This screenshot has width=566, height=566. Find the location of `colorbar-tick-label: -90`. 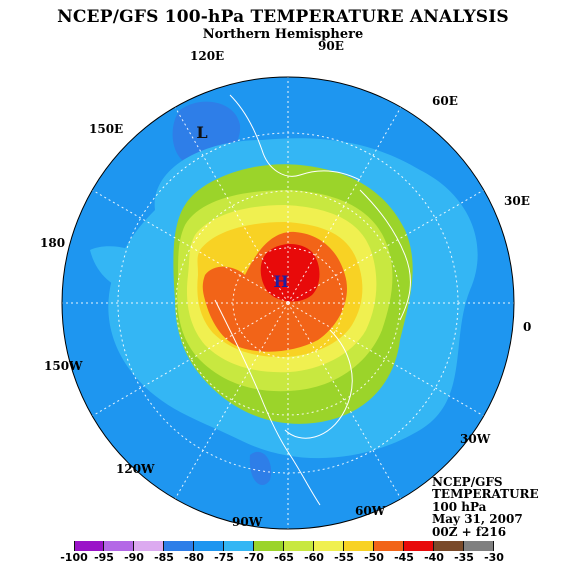

colorbar-tick-label: -90 is located at coordinates (134, 557).